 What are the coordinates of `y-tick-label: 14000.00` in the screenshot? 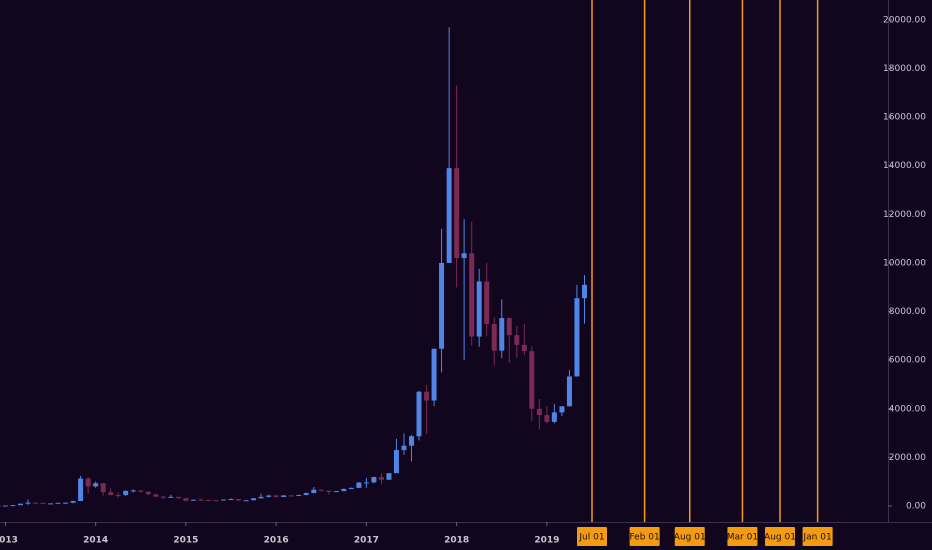 It's located at (904, 166).